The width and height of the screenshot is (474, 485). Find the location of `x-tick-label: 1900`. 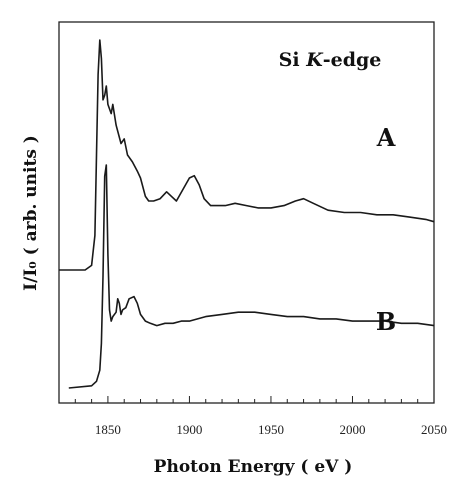

x-tick-label: 1900 is located at coordinates (189, 429).